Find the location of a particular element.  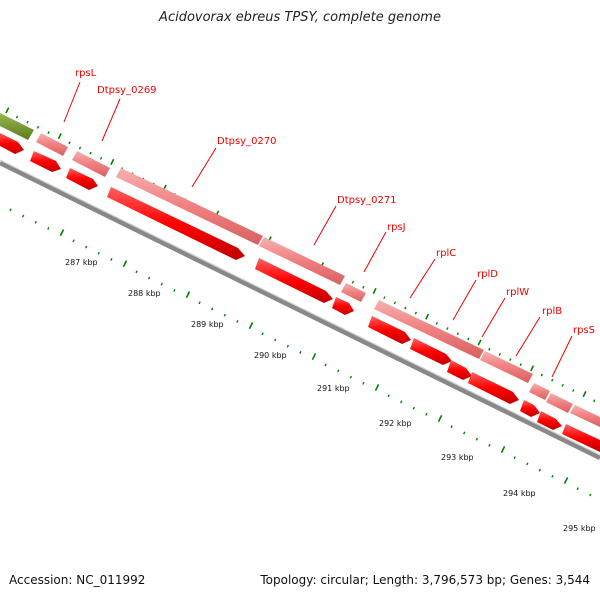

gene-bar-rplD is located at coordinates (506, 367).